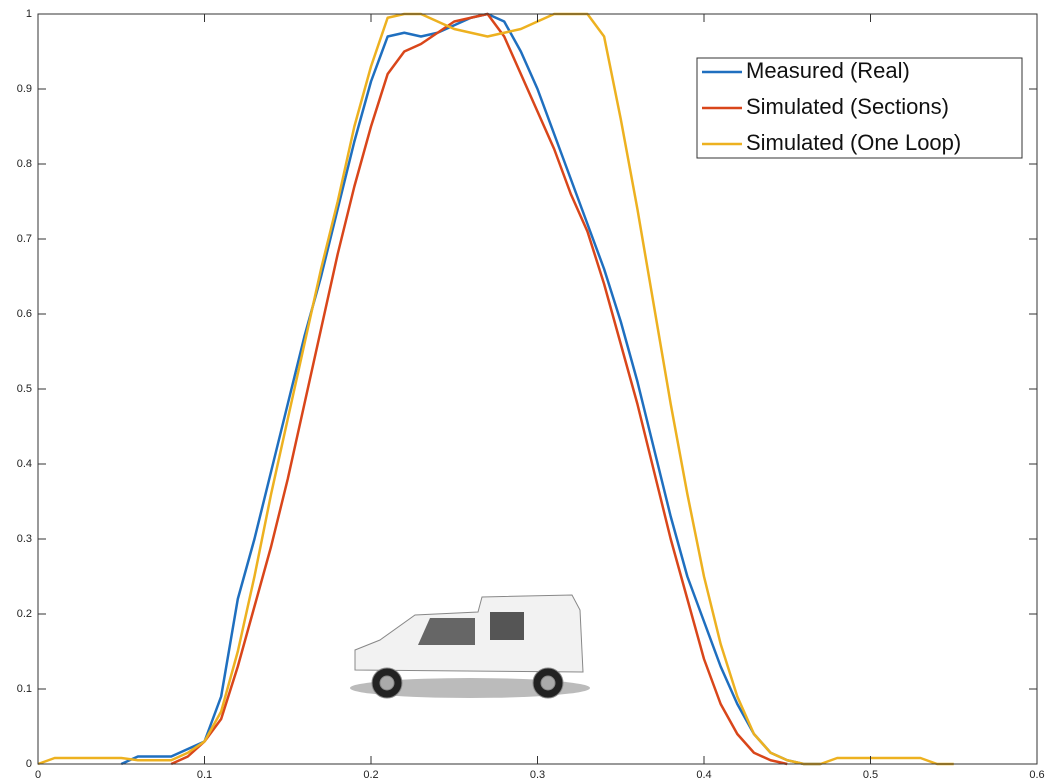 This screenshot has height=784, width=1050. I want to click on y-tick-label: 0, so click(29, 764).